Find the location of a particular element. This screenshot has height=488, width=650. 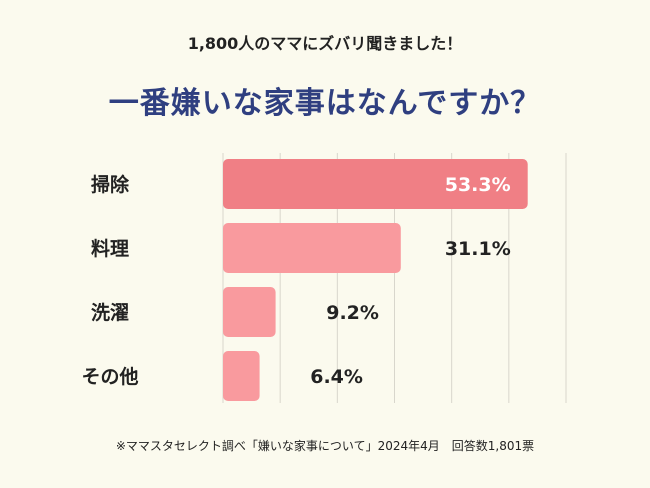

category-label: その他 is located at coordinates (109, 376).